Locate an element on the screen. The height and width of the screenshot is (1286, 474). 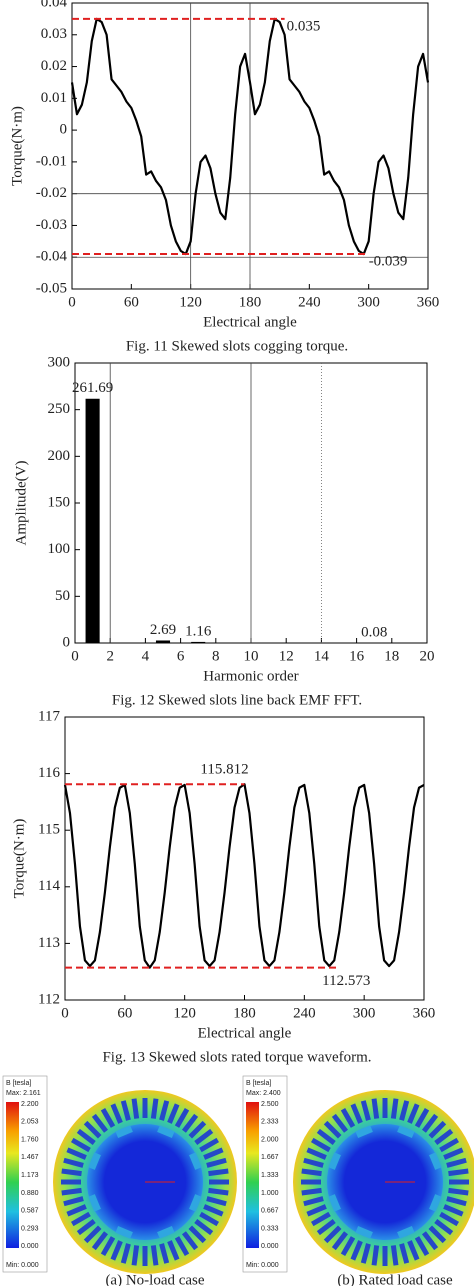
colorbar-label: 1.333 is located at coordinates (270, 1175).